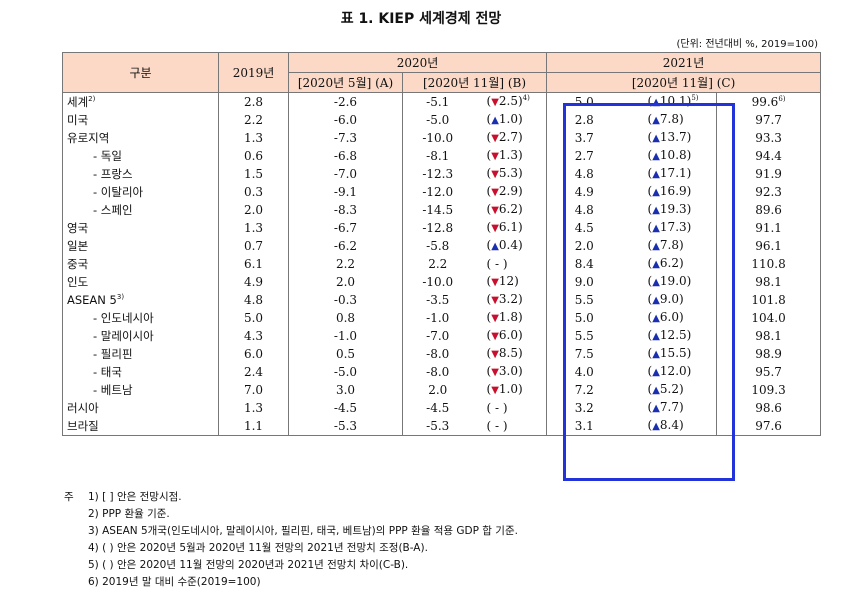 The image size is (842, 593). I want to click on index-2019-100: 98.6, so click(769, 408).